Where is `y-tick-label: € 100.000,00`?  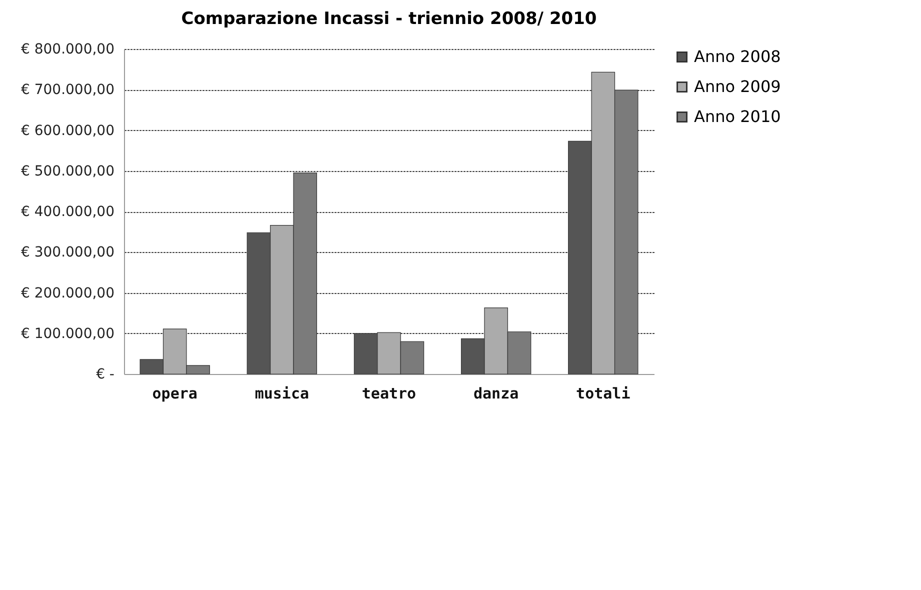
y-tick-label: € 100.000,00 is located at coordinates (67, 334).